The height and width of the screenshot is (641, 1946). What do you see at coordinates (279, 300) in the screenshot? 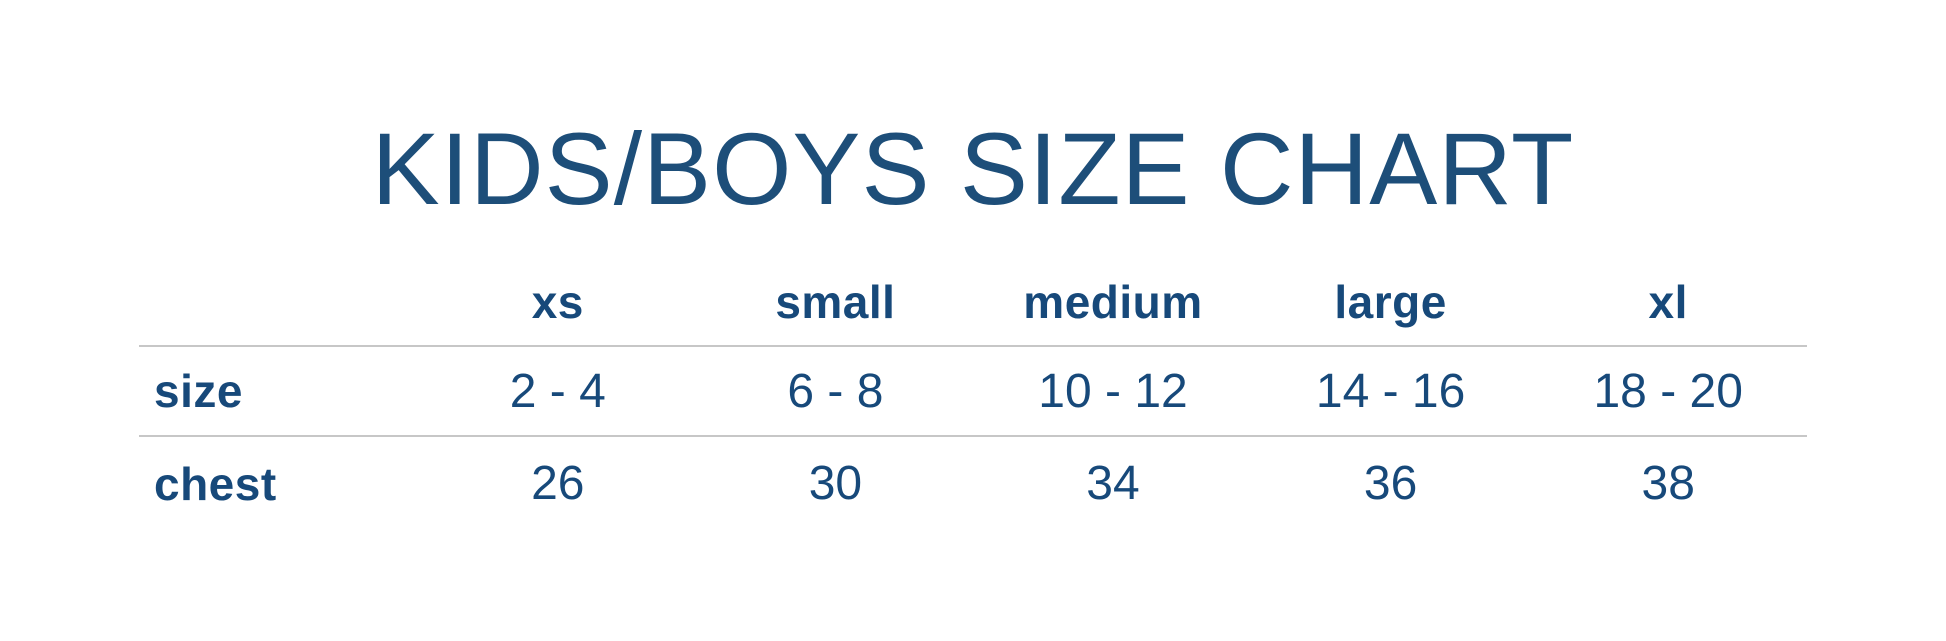
I see `corner-cell-empty` at bounding box center [279, 300].